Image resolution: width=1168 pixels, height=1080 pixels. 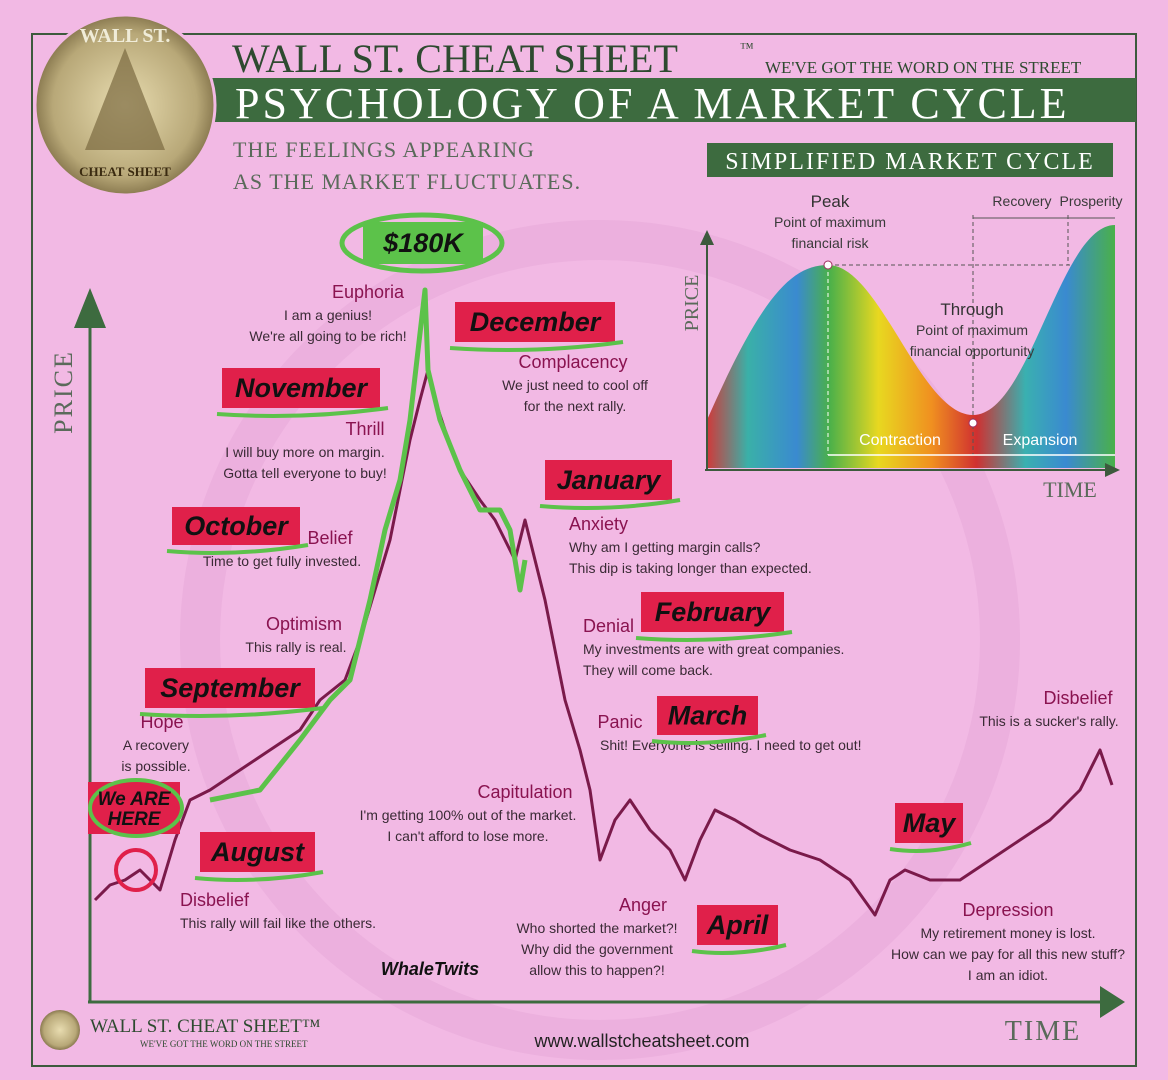 What do you see at coordinates (714, 612) in the screenshot?
I see `month-label: February` at bounding box center [714, 612].